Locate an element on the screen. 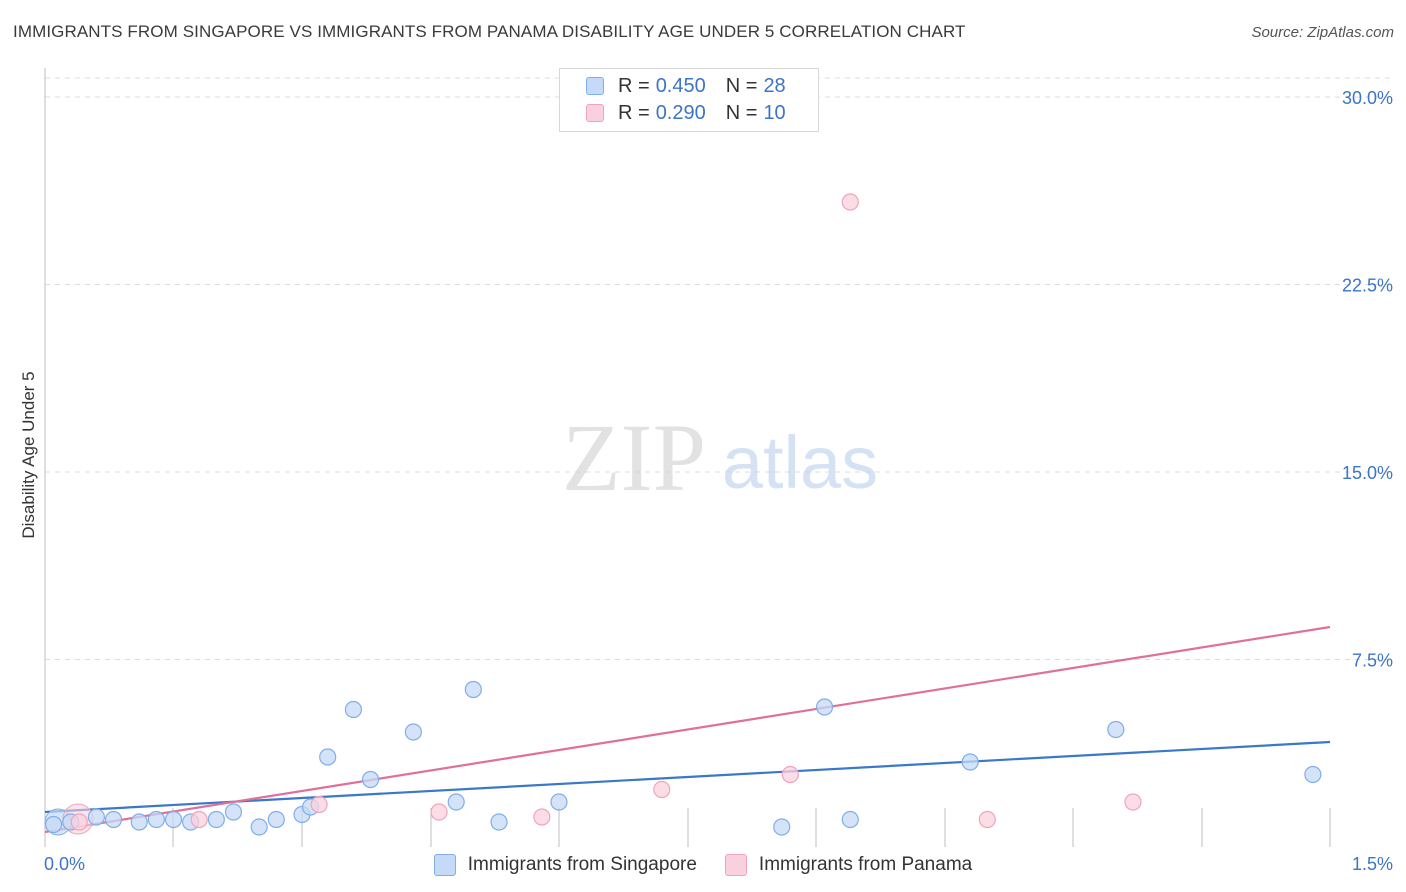  chart-source: Source: ZipAtlas.com is located at coordinates (1322, 32).